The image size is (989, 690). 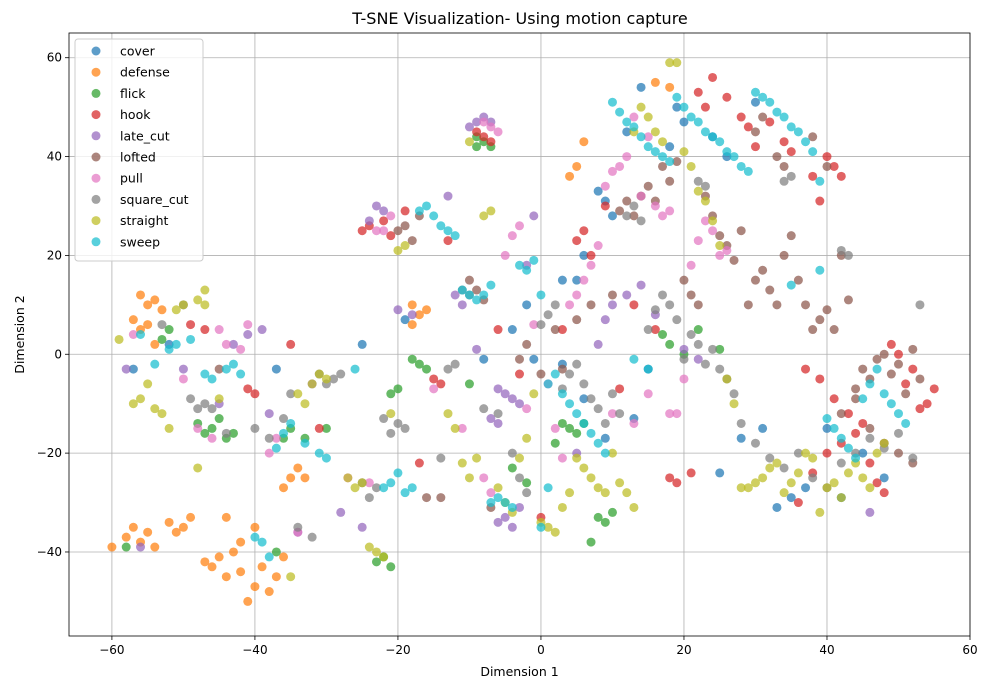 What do you see at coordinates (111, 650) in the screenshot?
I see `x-tick-label: −60` at bounding box center [111, 650].